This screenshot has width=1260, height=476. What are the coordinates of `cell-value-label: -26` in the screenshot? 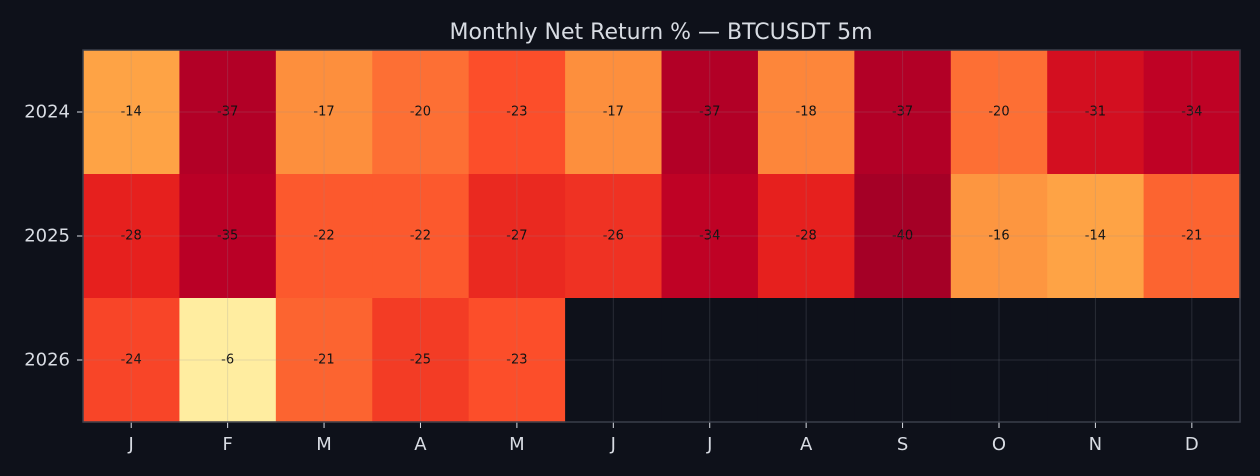 It's located at (613, 236).